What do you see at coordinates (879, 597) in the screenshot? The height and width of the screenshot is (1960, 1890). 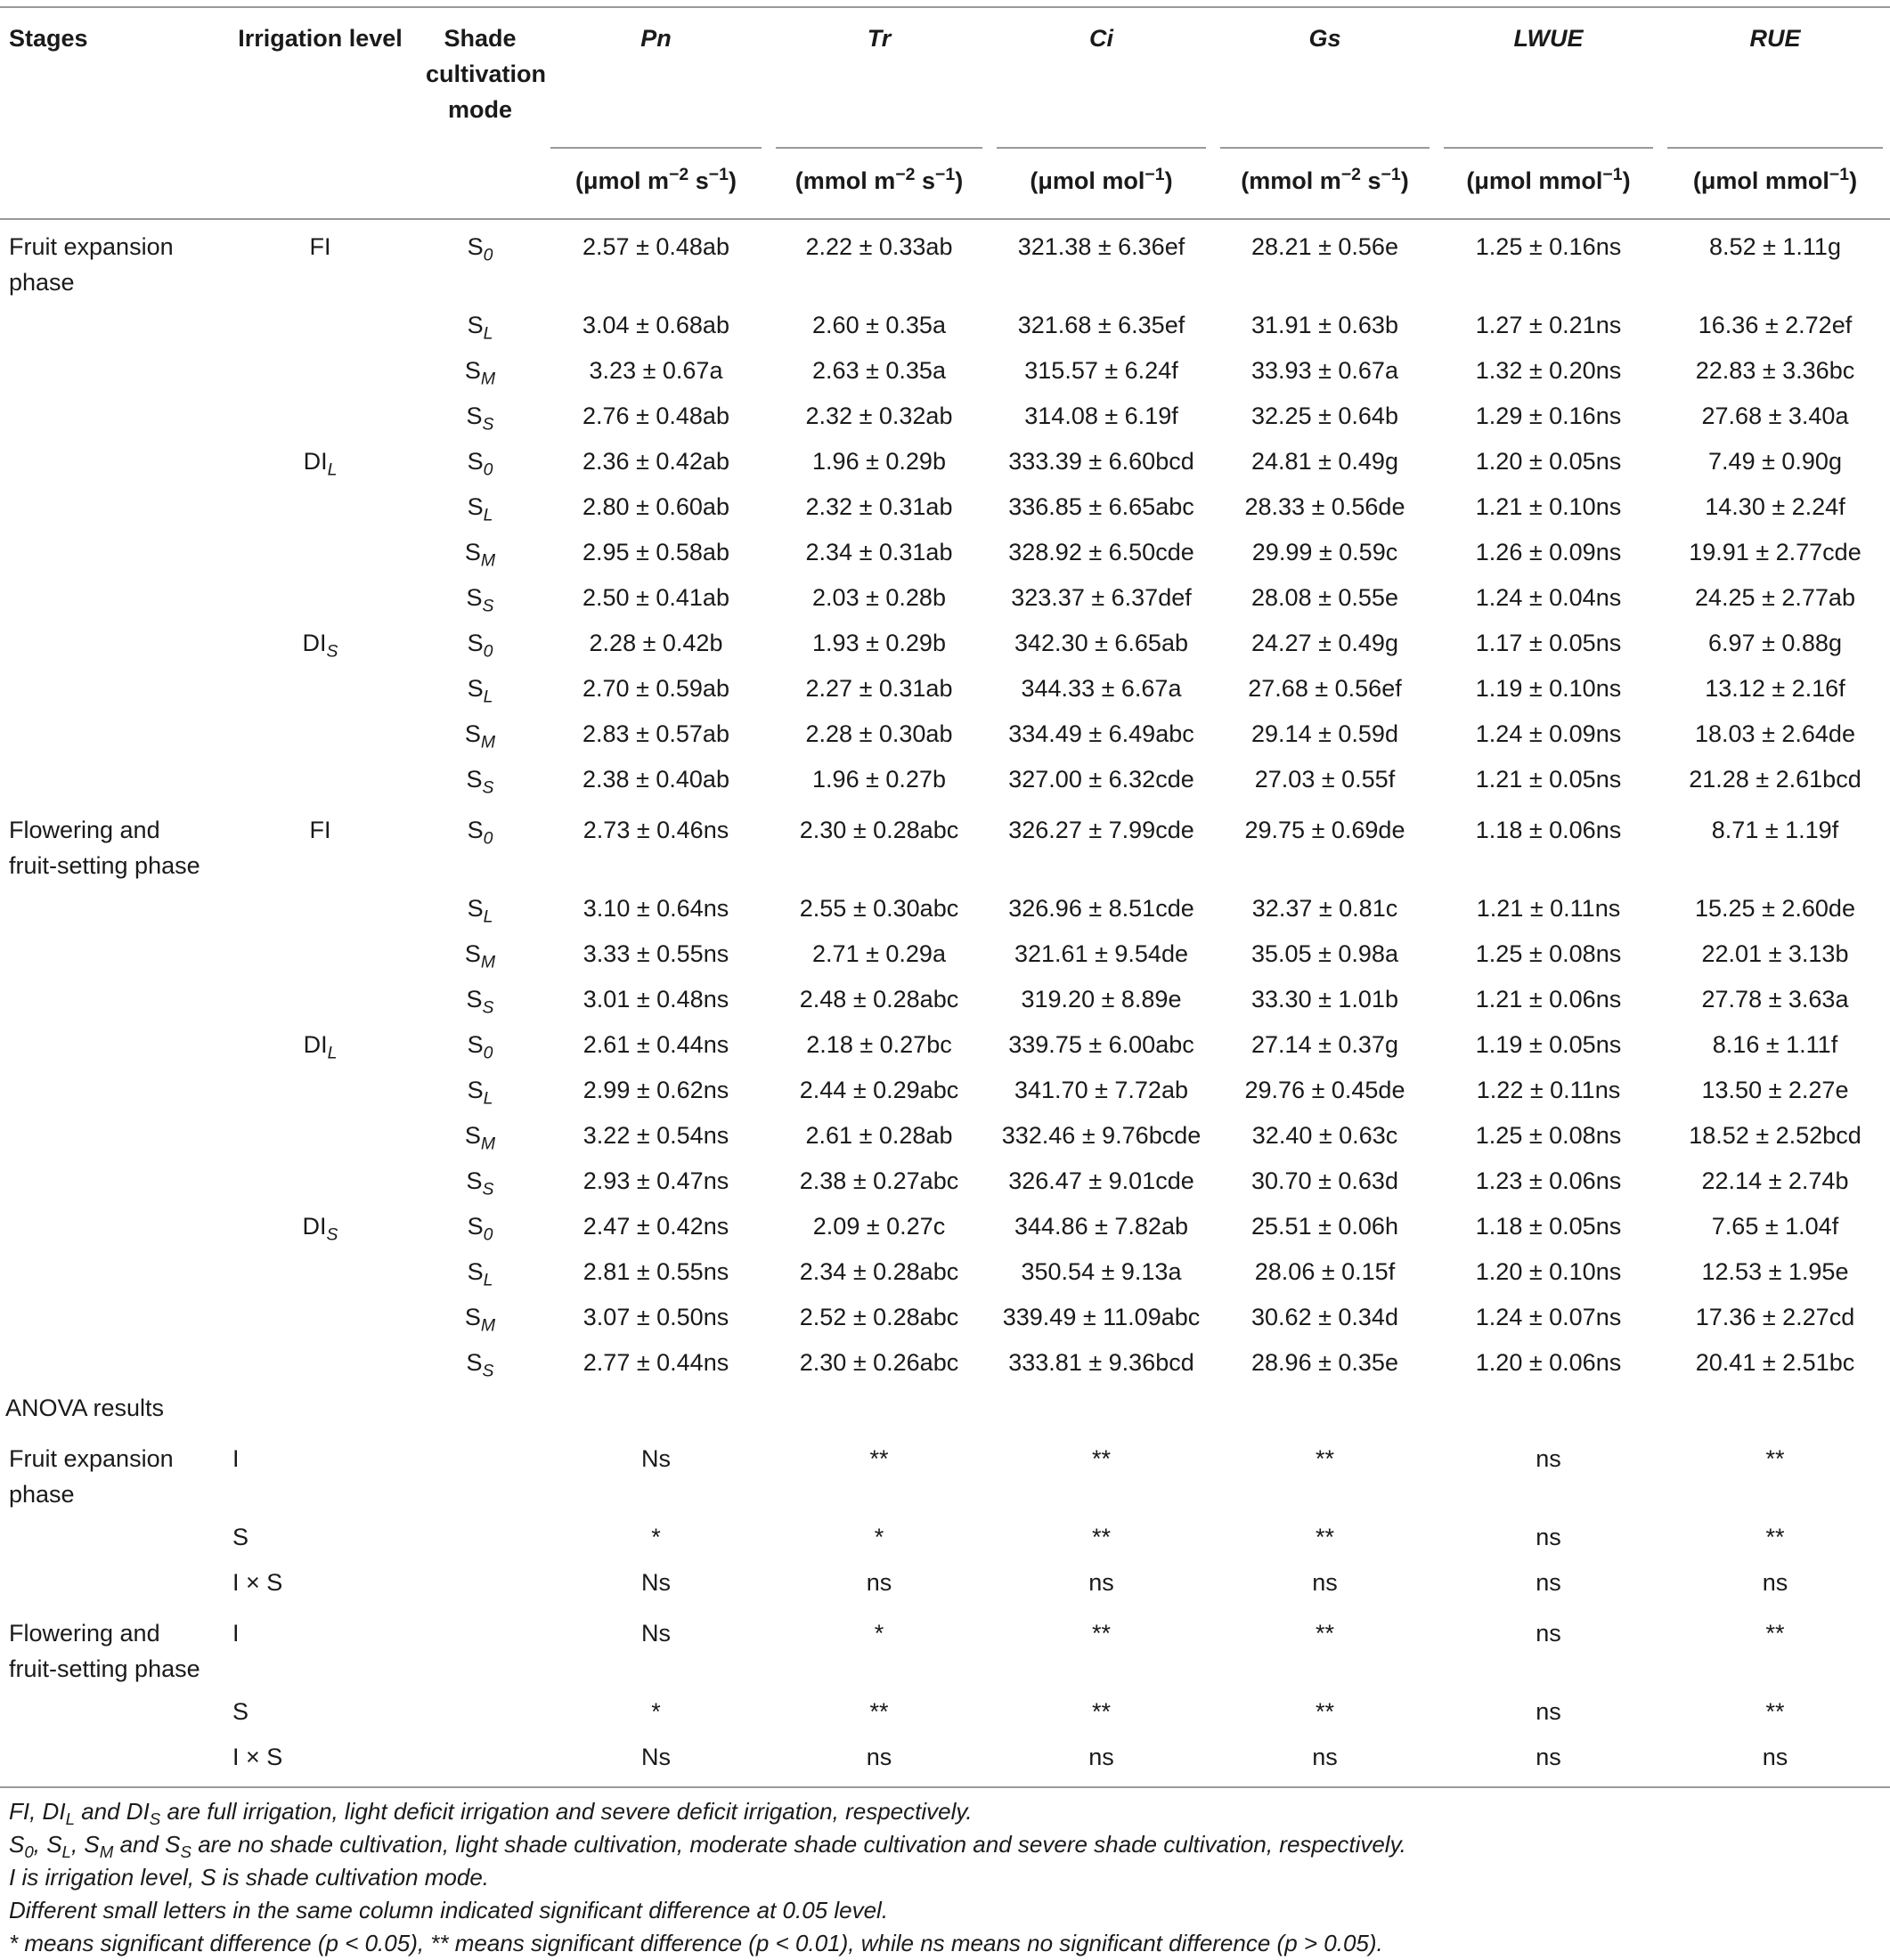 I see `value: 2.03 ± 0.28b` at bounding box center [879, 597].